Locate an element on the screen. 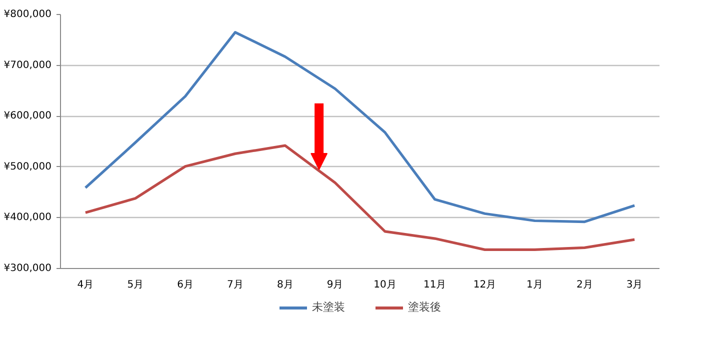  y-tick-label: ¥600,000 is located at coordinates (28, 116).